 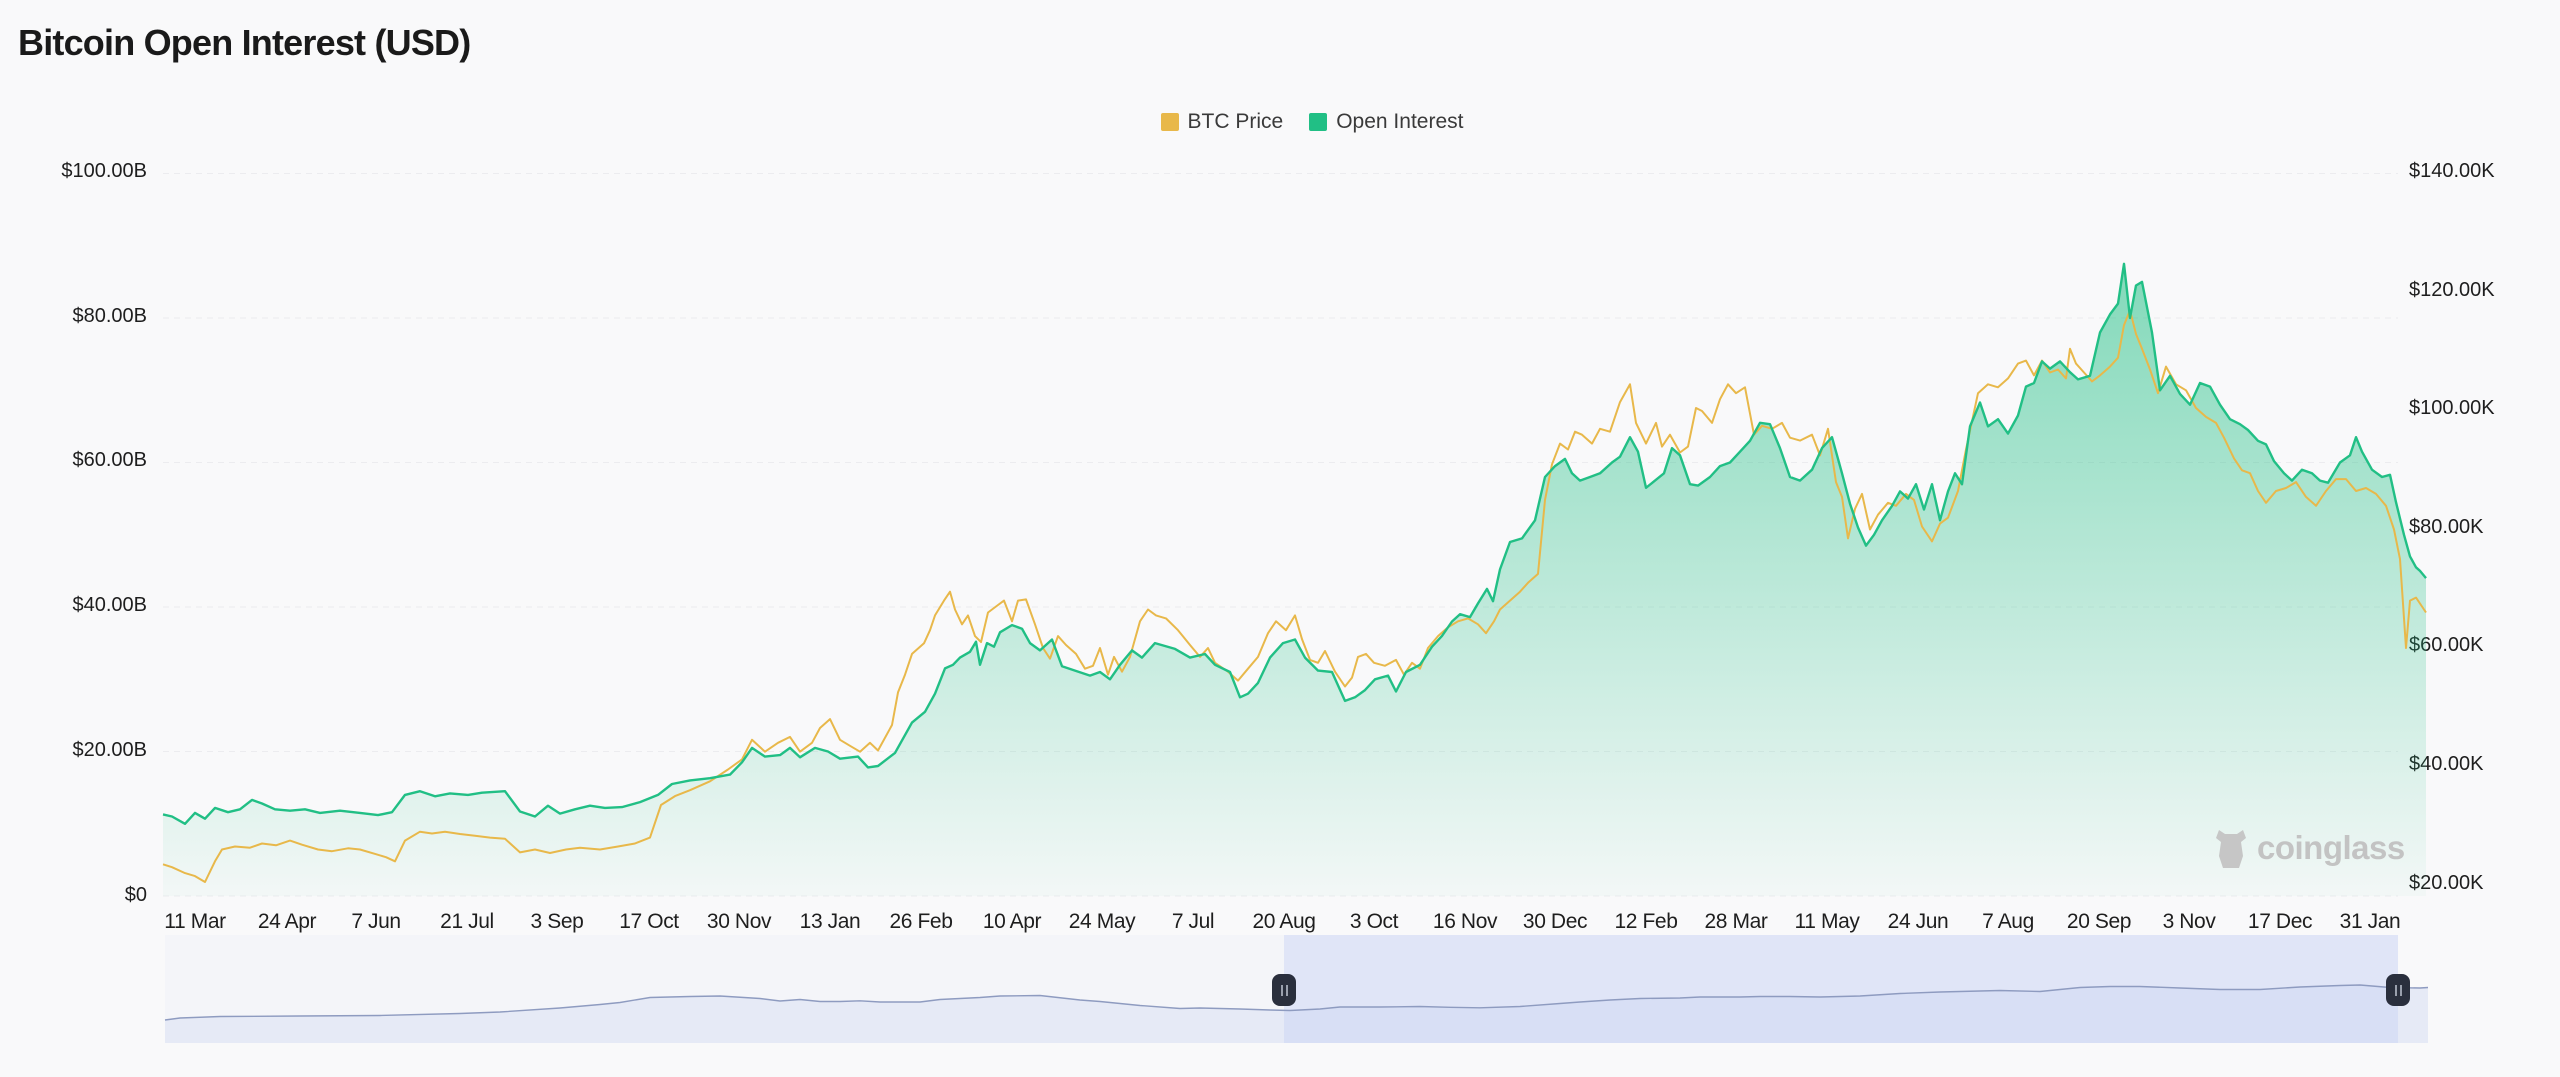 What do you see at coordinates (739, 921) in the screenshot?
I see `x-axis-tick: 30 Nov` at bounding box center [739, 921].